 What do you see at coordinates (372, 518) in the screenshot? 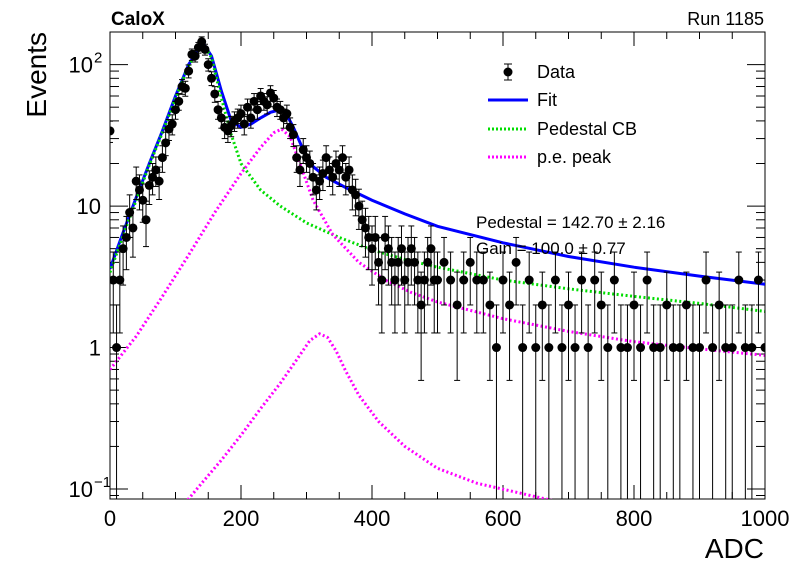
I see `x-tick-label: 400` at bounding box center [372, 518].